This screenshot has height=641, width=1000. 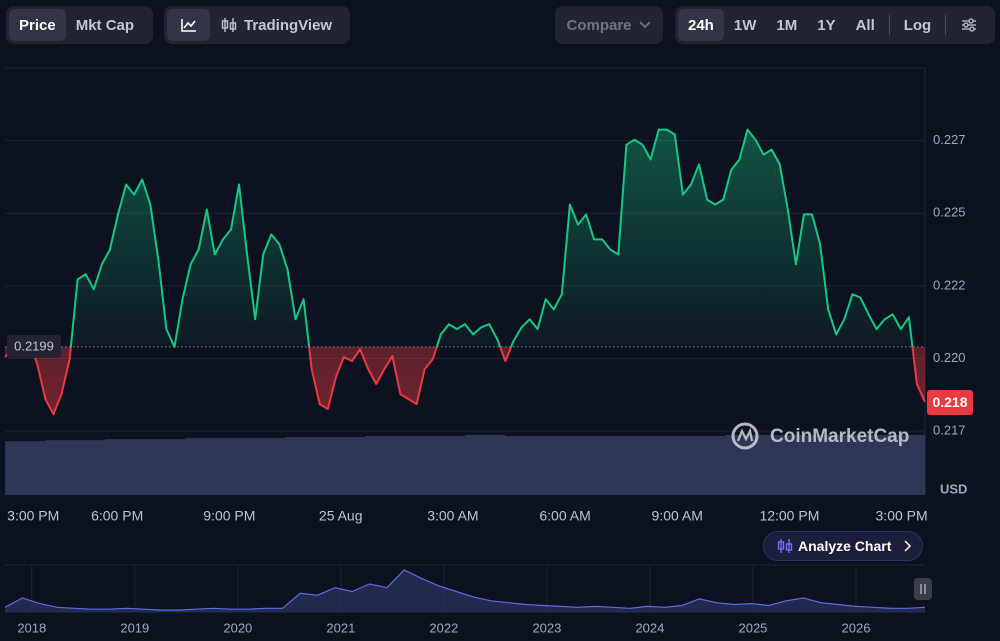 What do you see at coordinates (340, 627) in the screenshot?
I see `navigator-year-label: 2021` at bounding box center [340, 627].